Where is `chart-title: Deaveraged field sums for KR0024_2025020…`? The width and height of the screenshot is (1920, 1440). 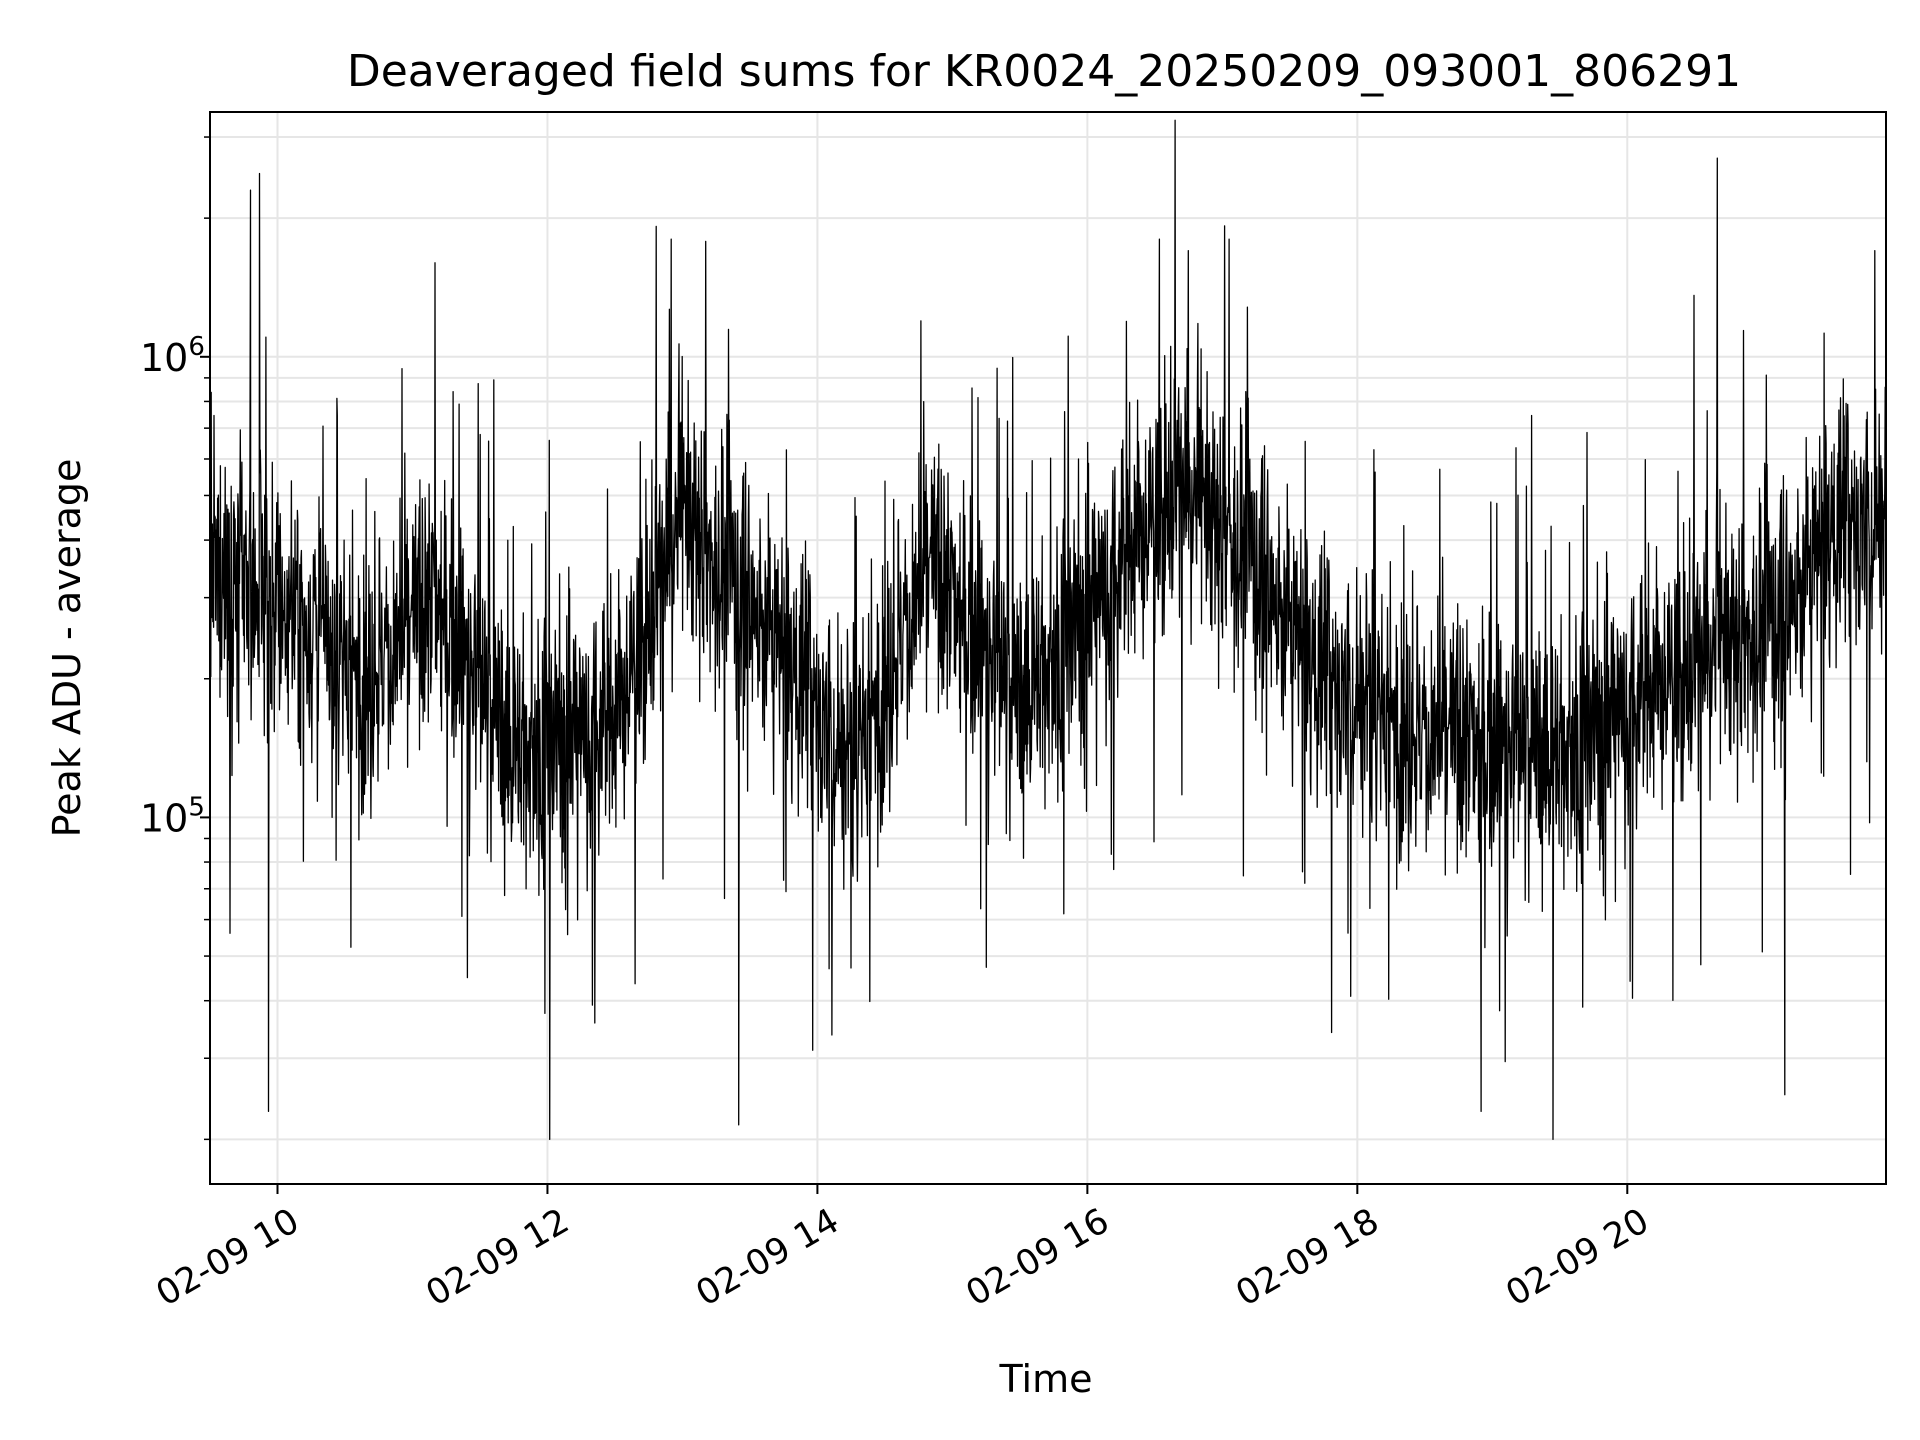 chart-title: Deaveraged field sums for KR0024_2025020… is located at coordinates (1044, 71).